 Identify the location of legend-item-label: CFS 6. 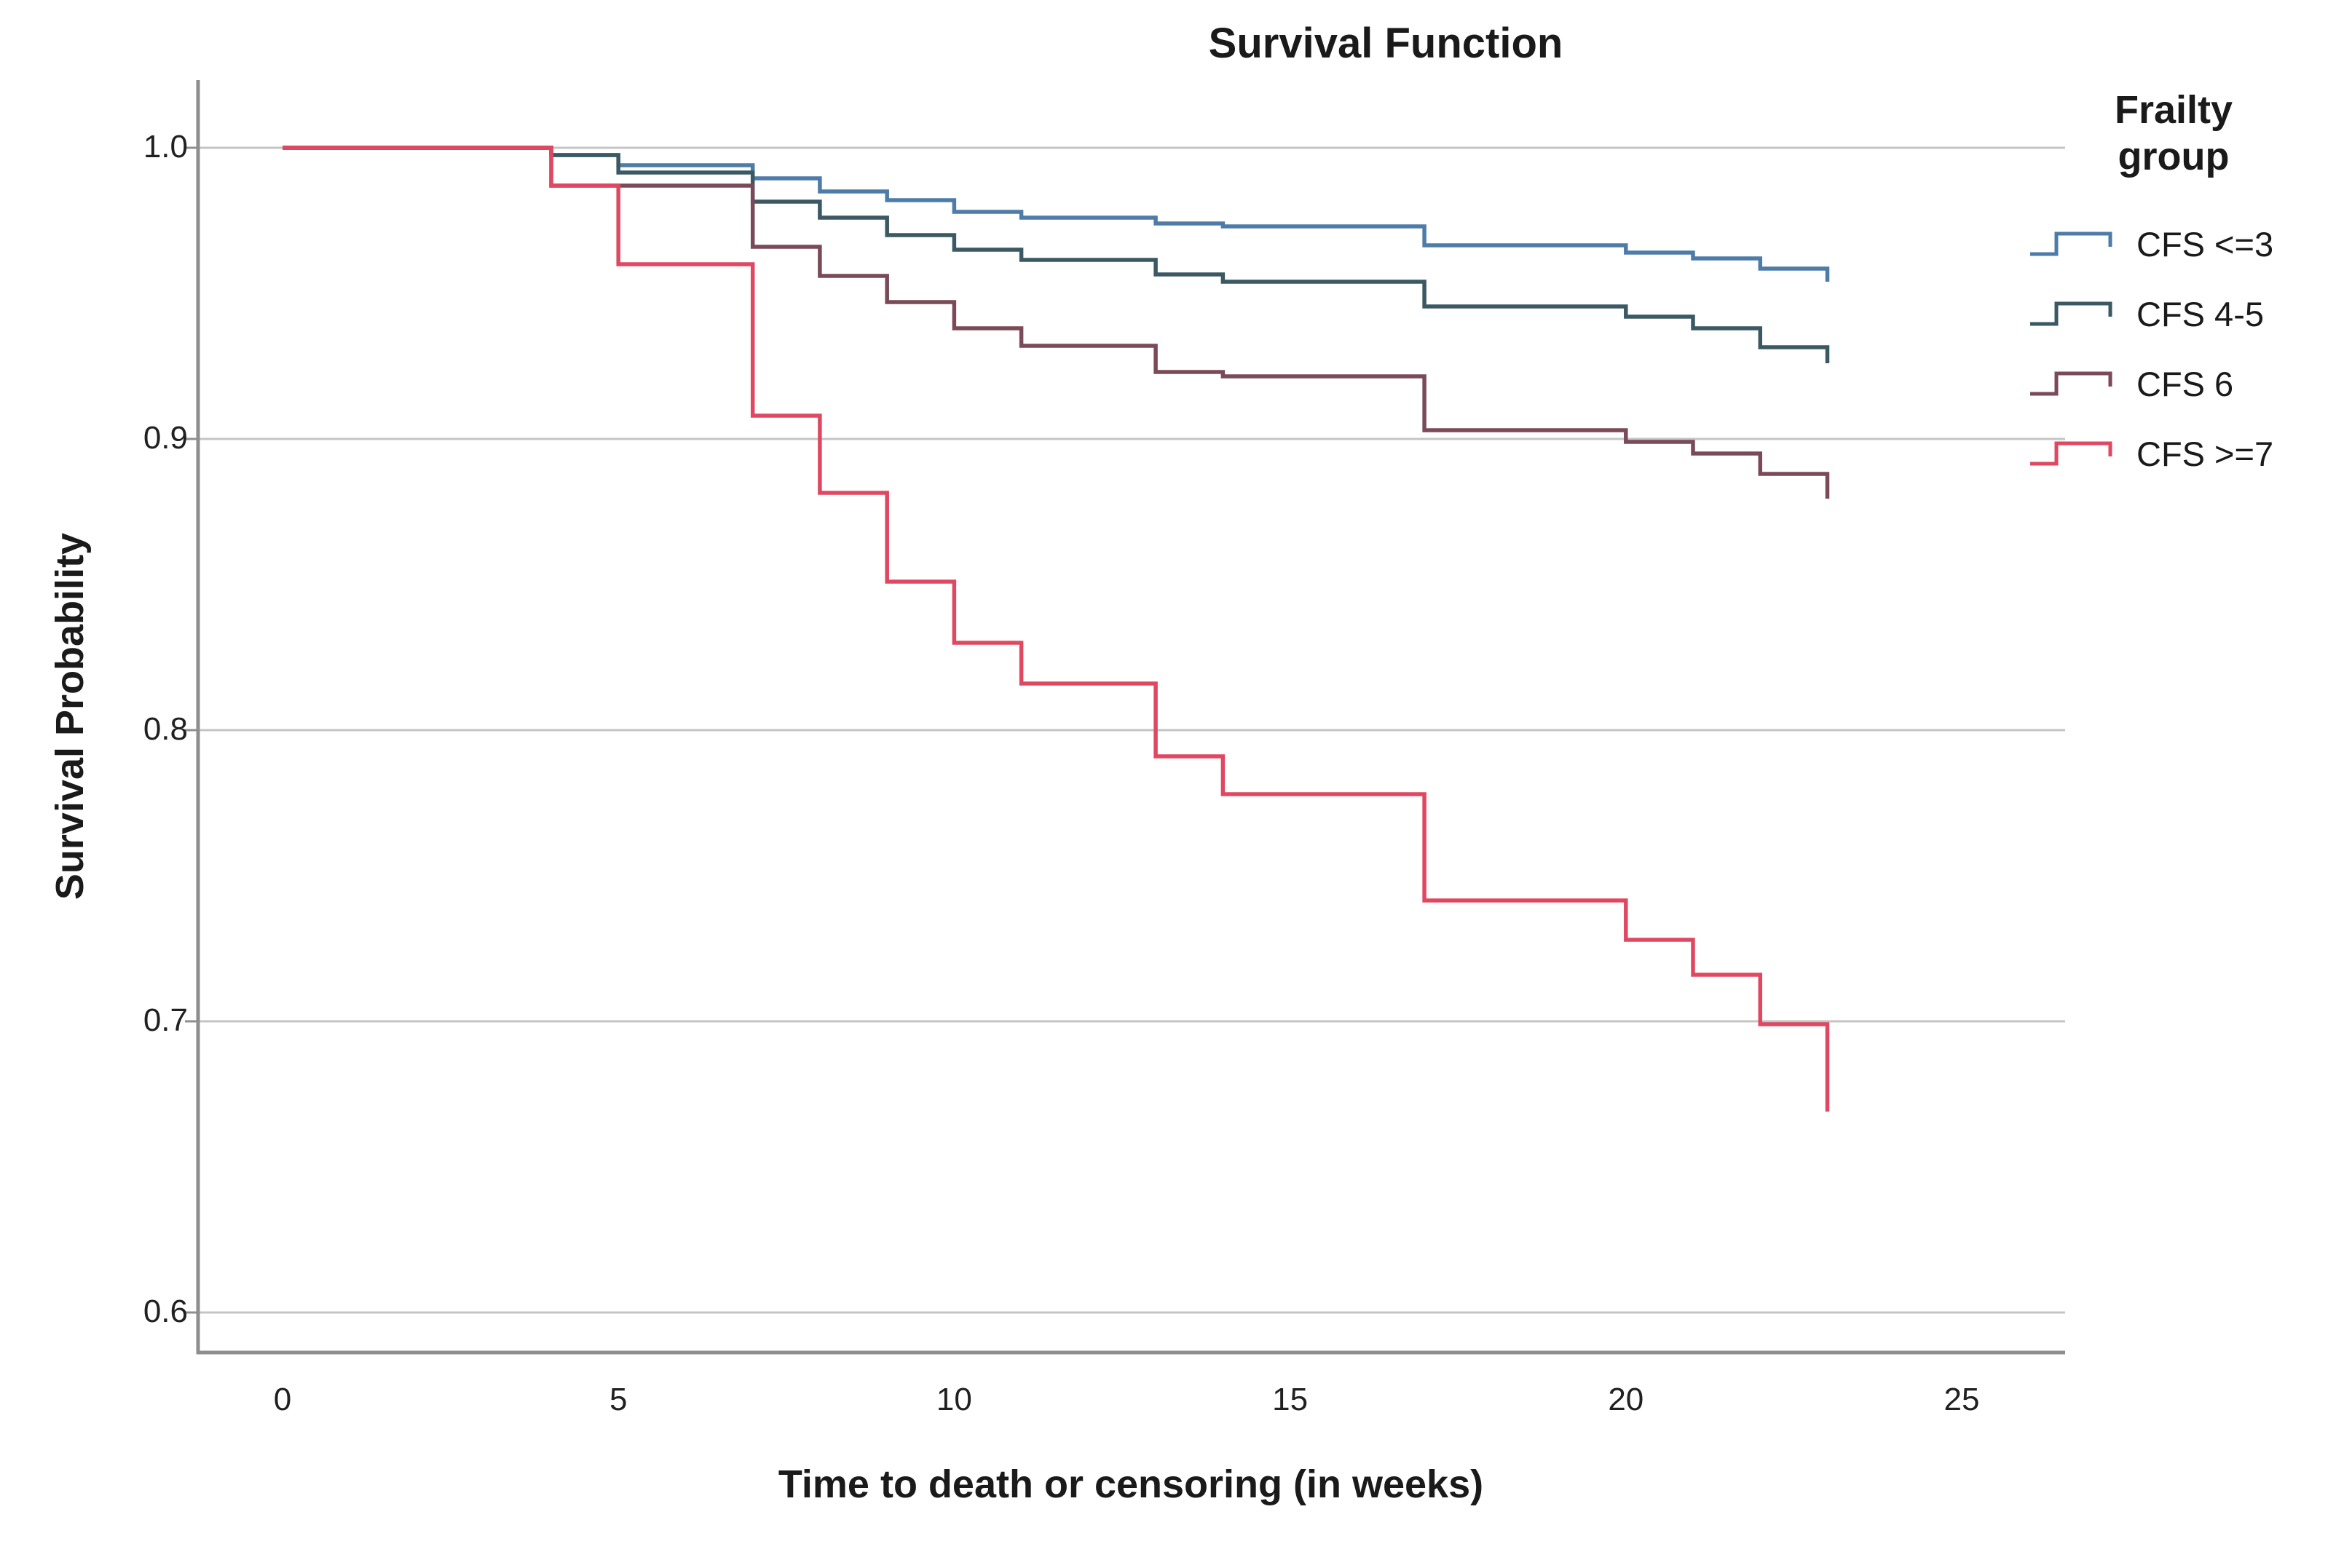
(2185, 383).